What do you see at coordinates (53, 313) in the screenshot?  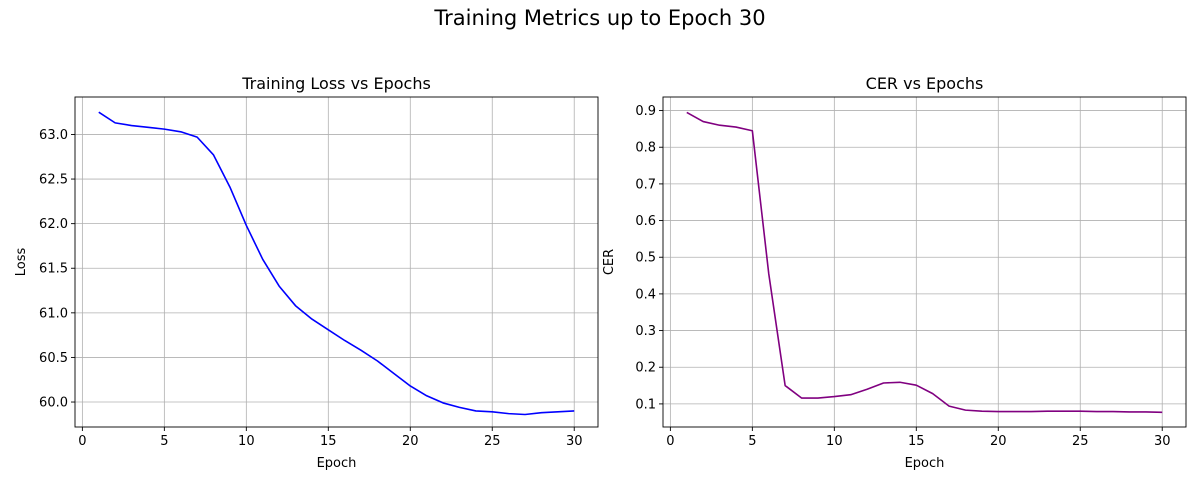 I see `y-tick-label: 61.0` at bounding box center [53, 313].